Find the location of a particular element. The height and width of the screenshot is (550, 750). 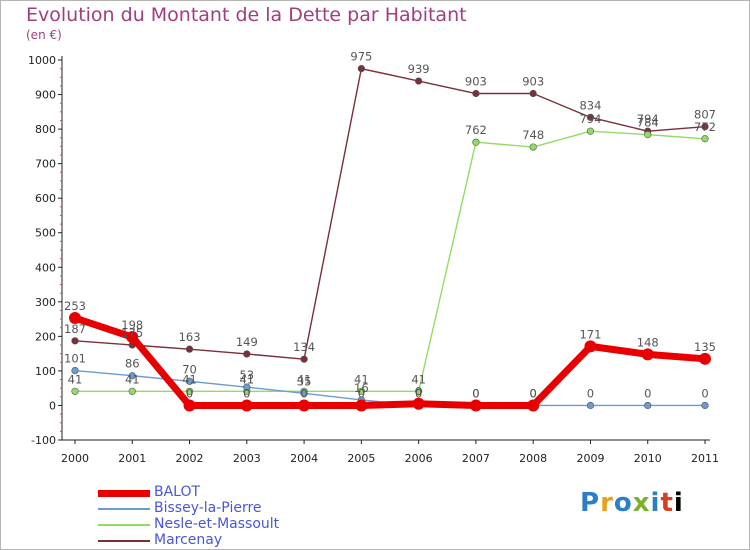

x-tick-label: 2009 is located at coordinates (590, 458).